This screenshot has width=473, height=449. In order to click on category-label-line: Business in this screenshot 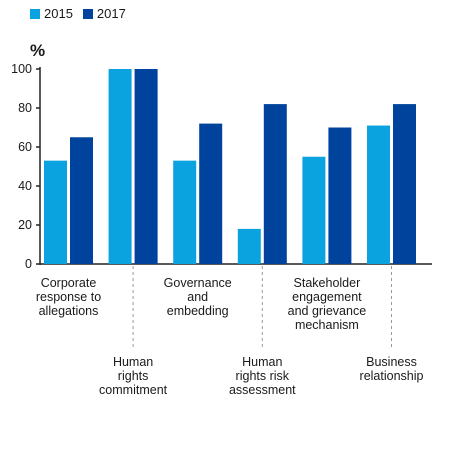, I will do `click(391, 362)`.